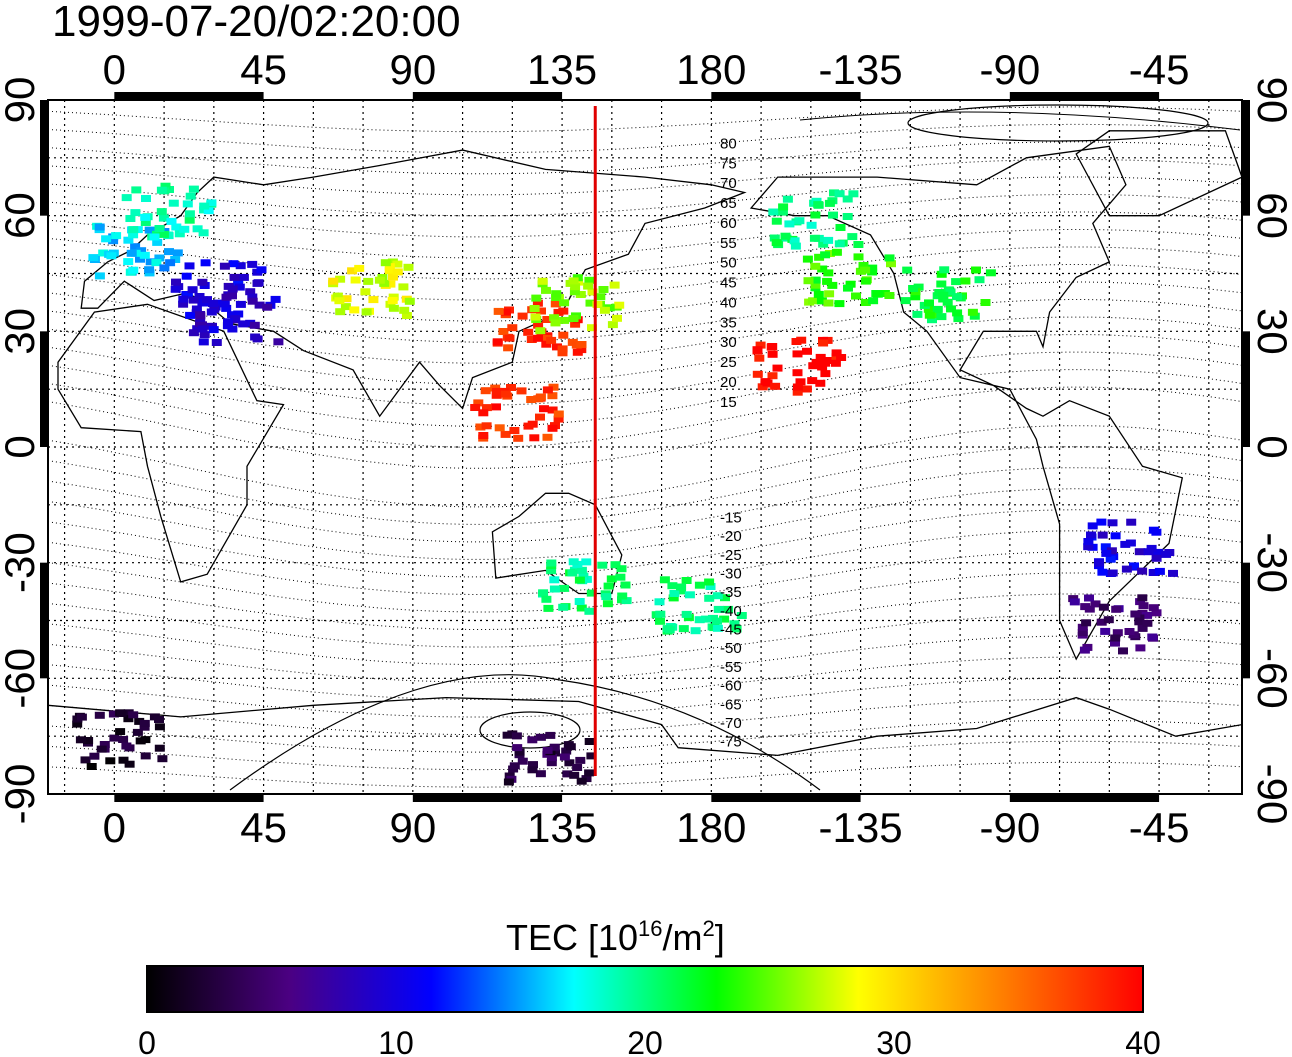 The image size is (1292, 1057). What do you see at coordinates (21, 331) in the screenshot?
I see `left-lat-label: 30` at bounding box center [21, 331].